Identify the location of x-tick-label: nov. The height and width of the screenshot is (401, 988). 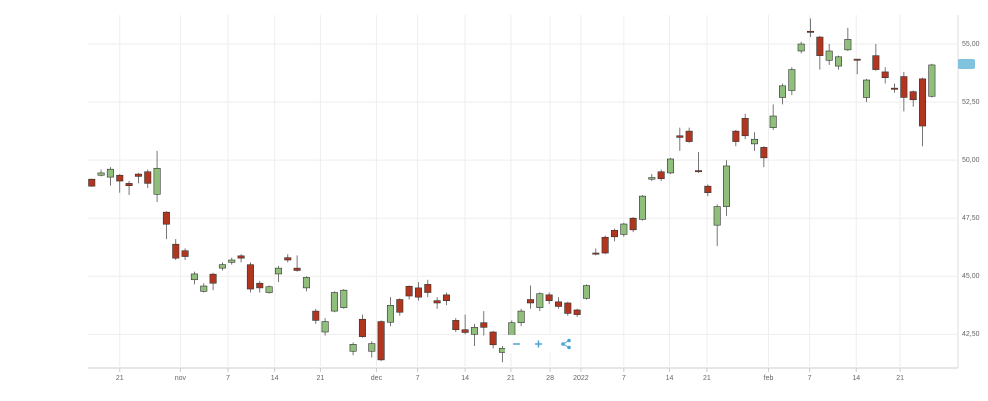
(181, 378).